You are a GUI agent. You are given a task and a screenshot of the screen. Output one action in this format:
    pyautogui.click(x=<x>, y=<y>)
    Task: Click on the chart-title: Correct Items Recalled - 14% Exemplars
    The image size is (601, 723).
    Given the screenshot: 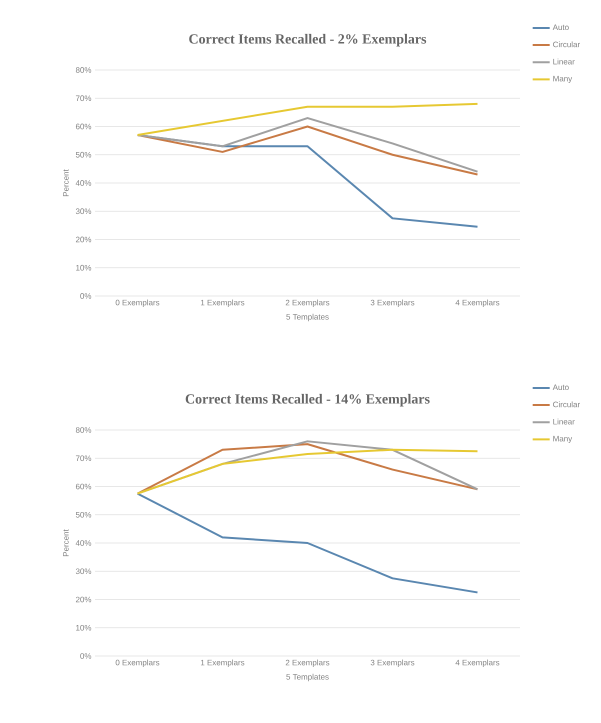 What is the action you would take?
    pyautogui.click(x=308, y=400)
    